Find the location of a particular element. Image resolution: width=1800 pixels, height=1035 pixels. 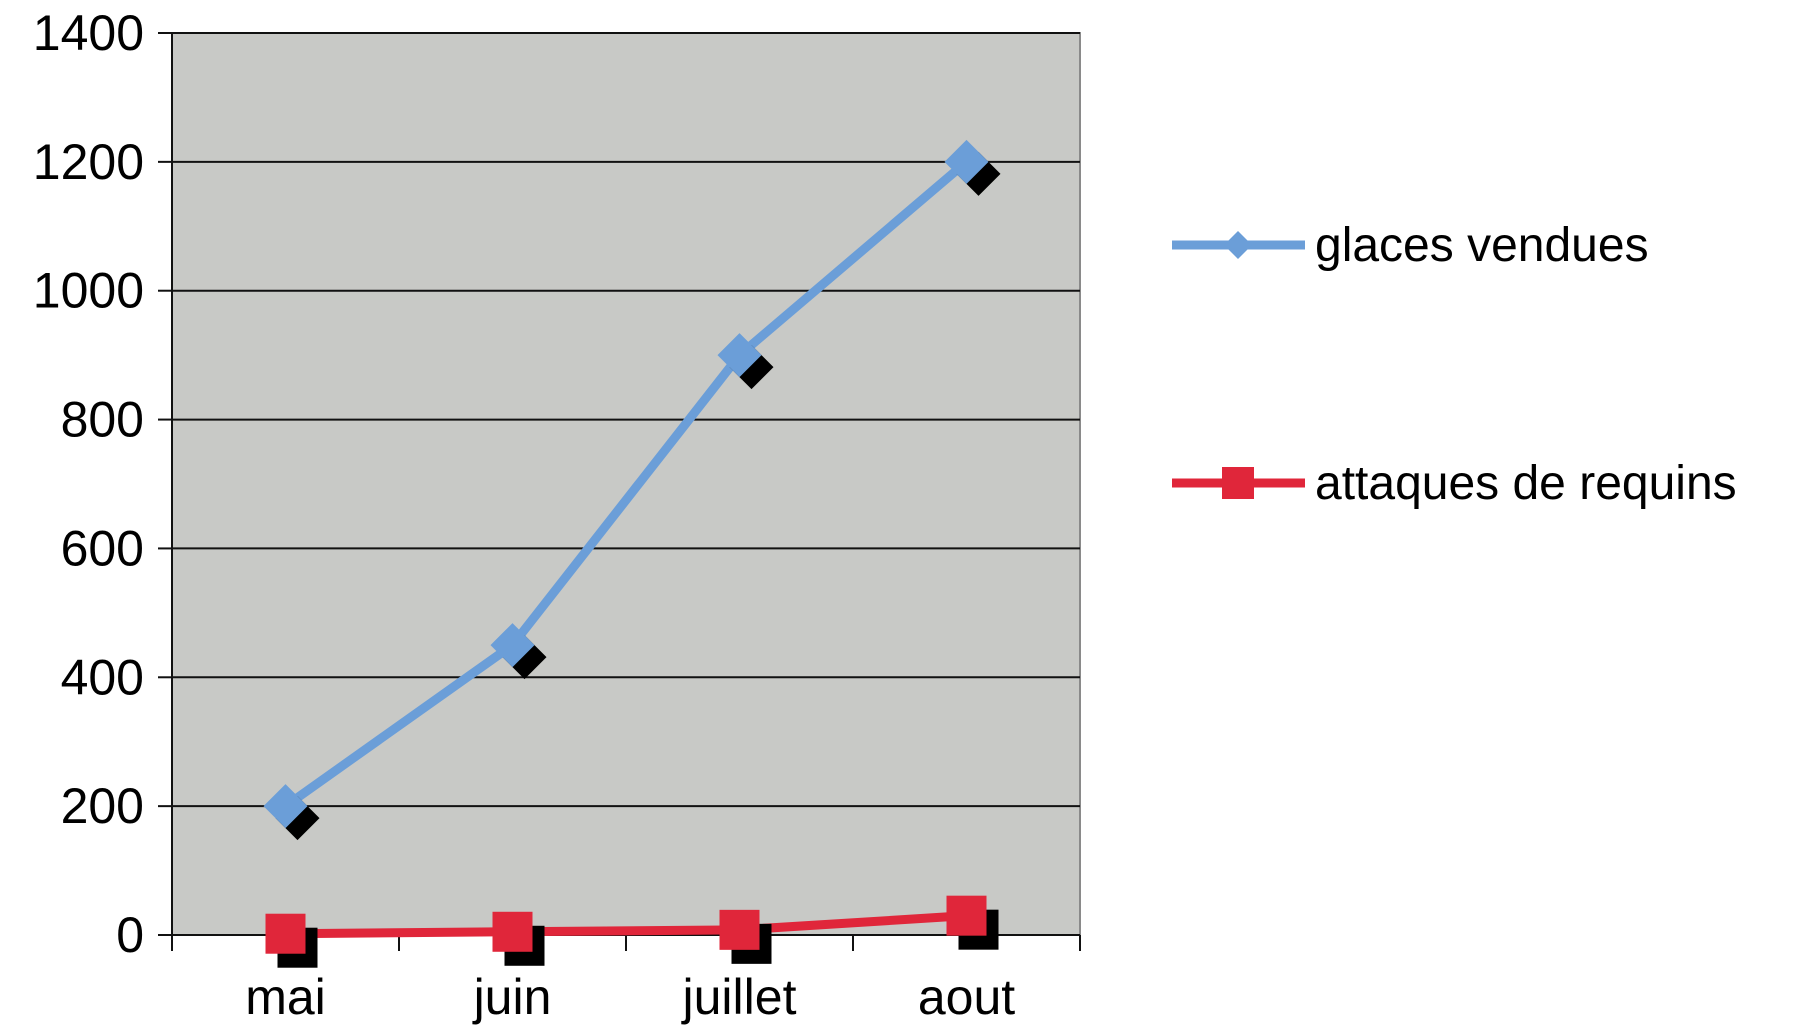

legend-label: attaques de requins is located at coordinates (1526, 483).